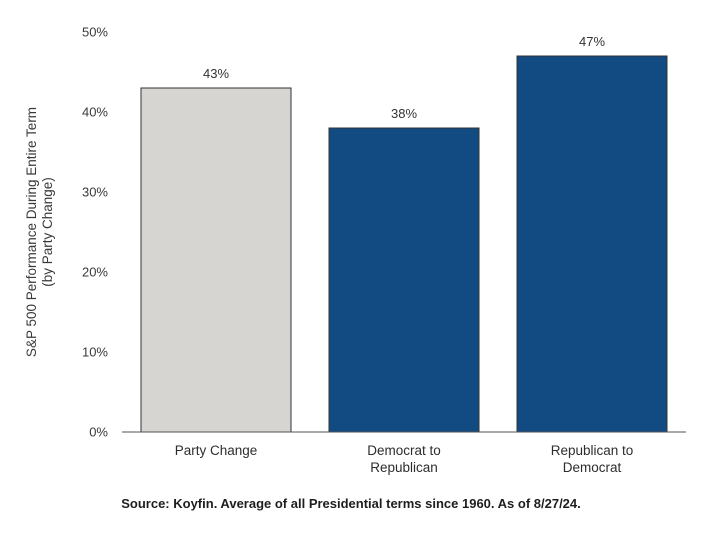  I want to click on x-tick-label-line: Democrat, so click(592, 467).